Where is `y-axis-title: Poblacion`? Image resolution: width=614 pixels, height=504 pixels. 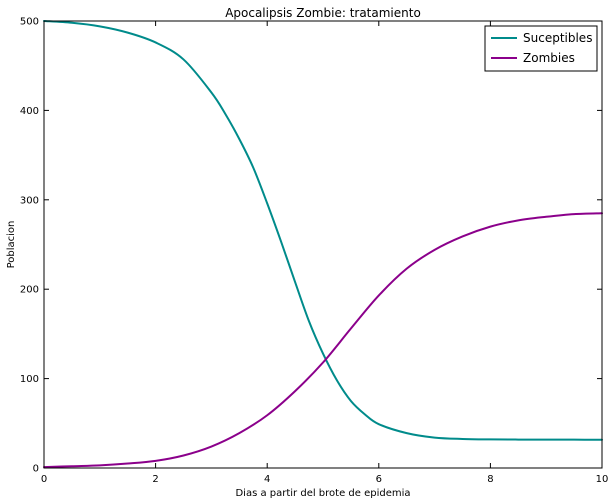 y-axis-title: Poblacion is located at coordinates (11, 245).